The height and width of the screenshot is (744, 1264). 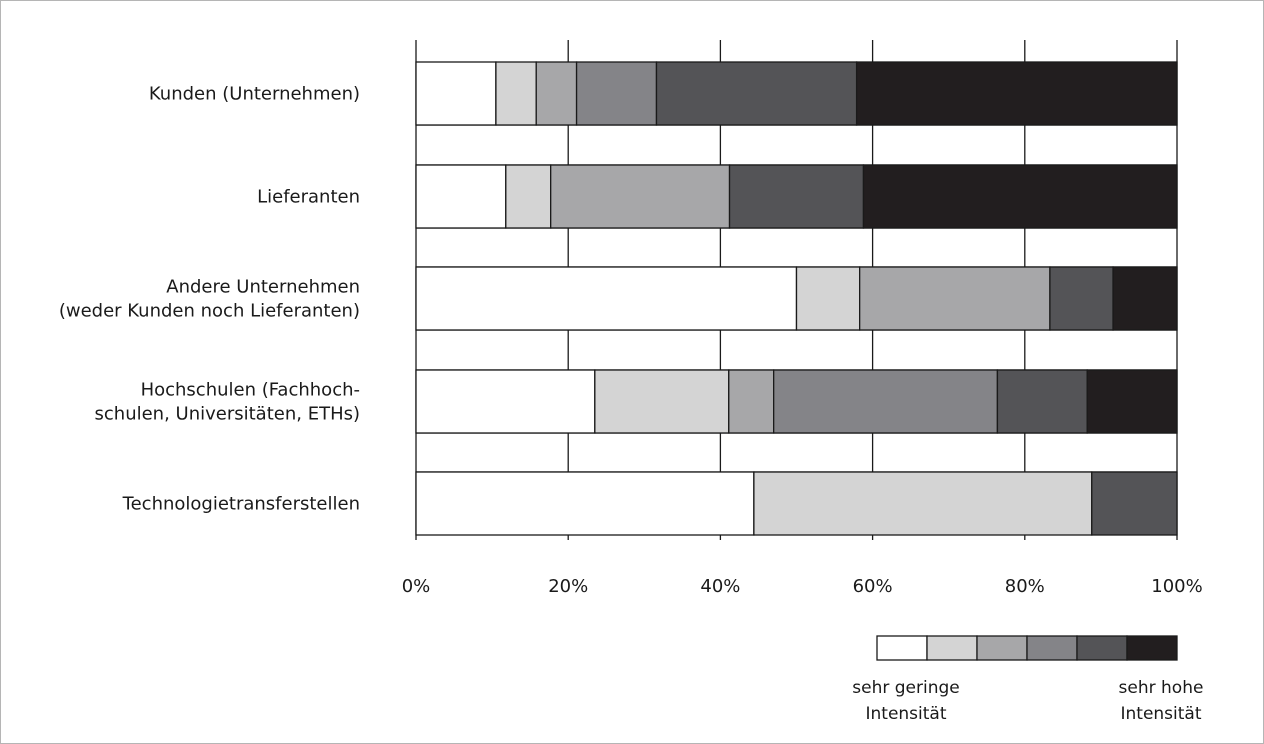 What do you see at coordinates (802, 586) in the screenshot?
I see `x-tick-labels: 0% 20% 40% 60% 80% 100%` at bounding box center [802, 586].